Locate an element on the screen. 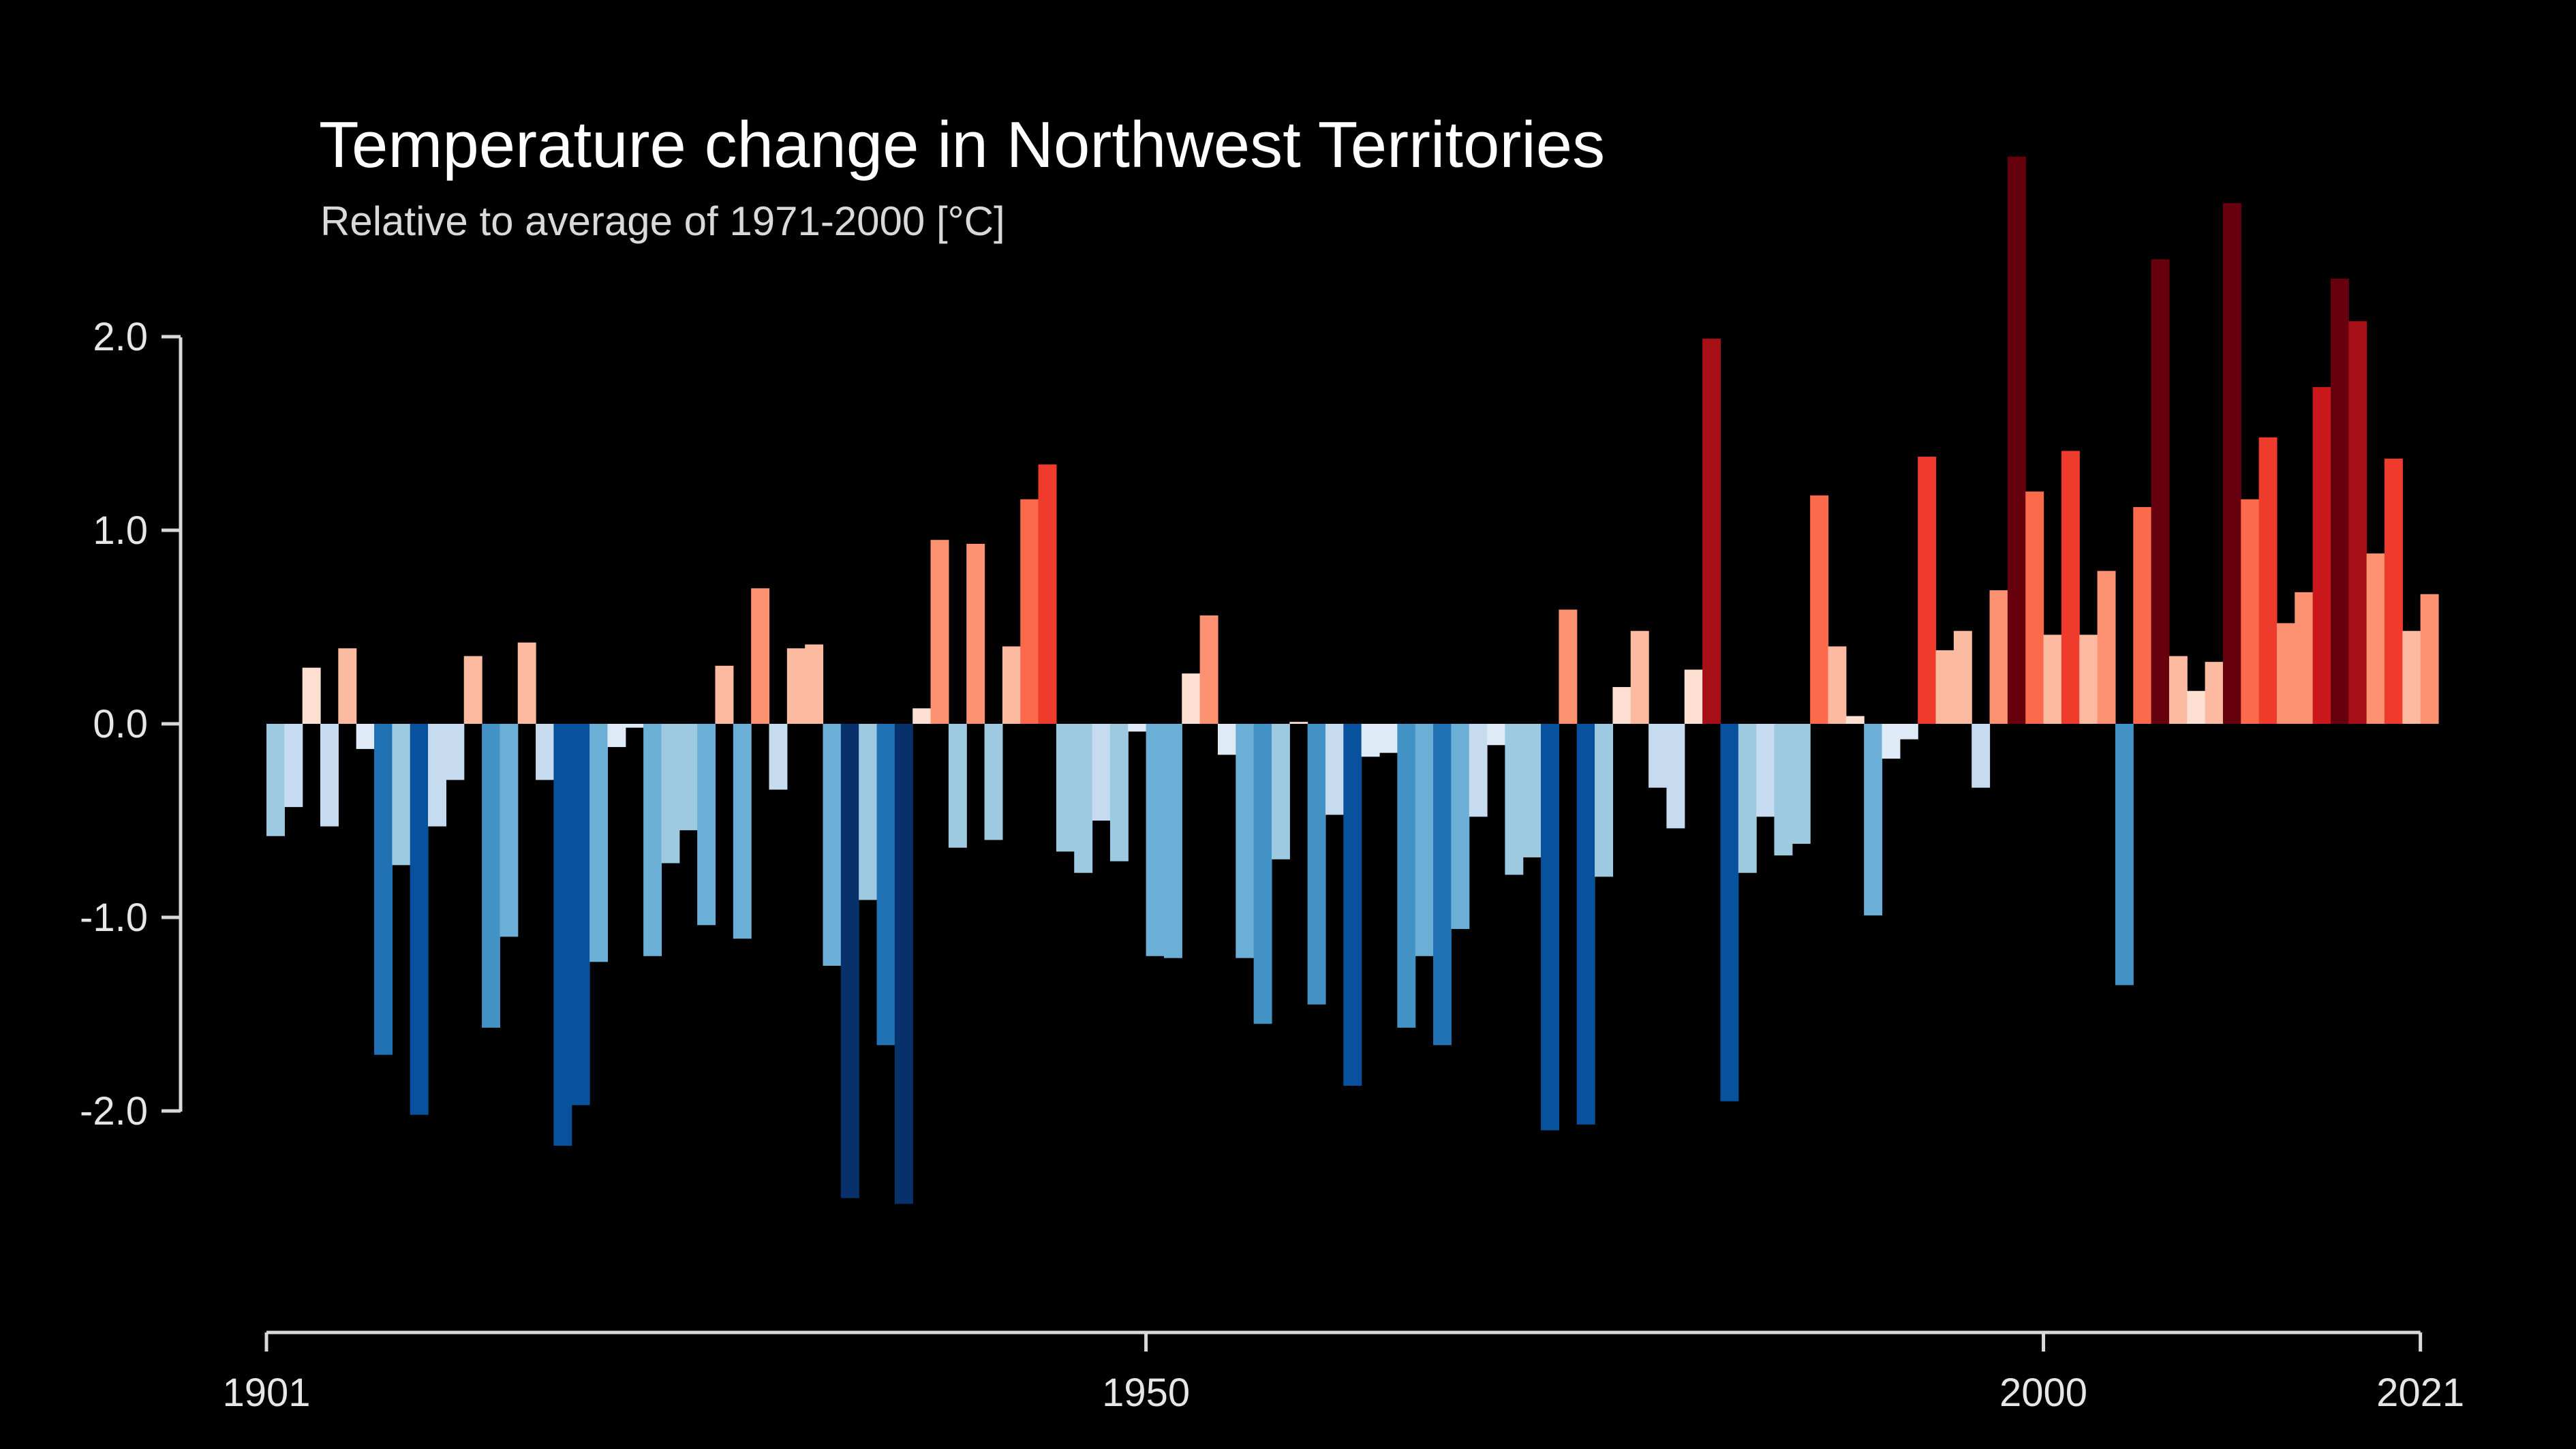  bar-1926 is located at coordinates (724, 695).